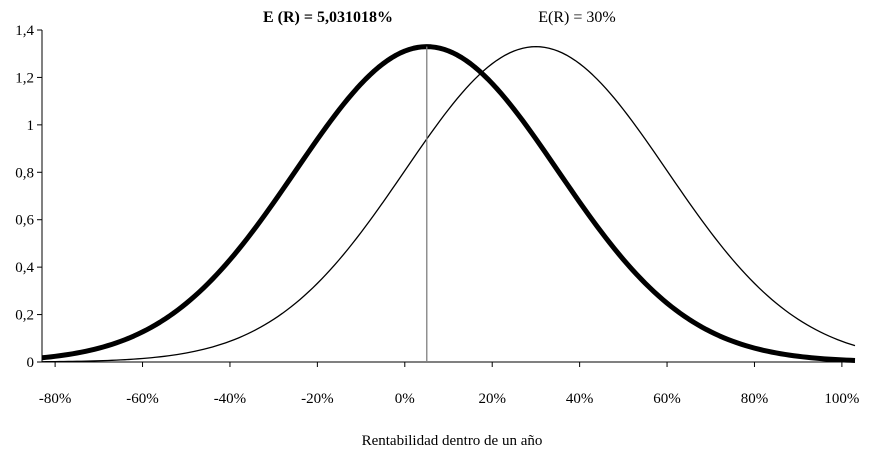  What do you see at coordinates (24, 173) in the screenshot?
I see `y-tick-label: 0,8` at bounding box center [24, 173].